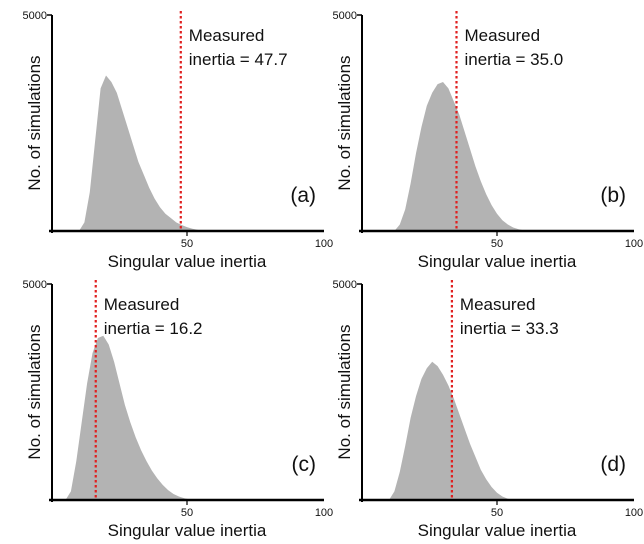 Image resolution: width=644 pixels, height=544 pixels. I want to click on panel-label: (b), so click(613, 195).